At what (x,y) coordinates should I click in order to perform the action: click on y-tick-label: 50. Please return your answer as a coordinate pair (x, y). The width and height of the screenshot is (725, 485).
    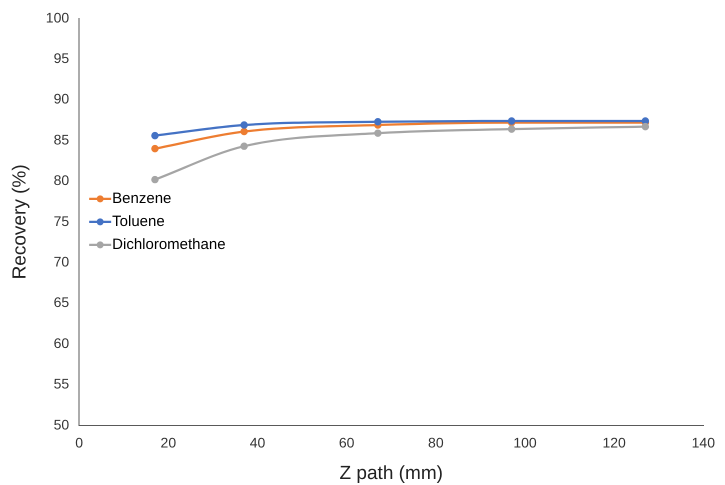
    Looking at the image, I should click on (62, 424).